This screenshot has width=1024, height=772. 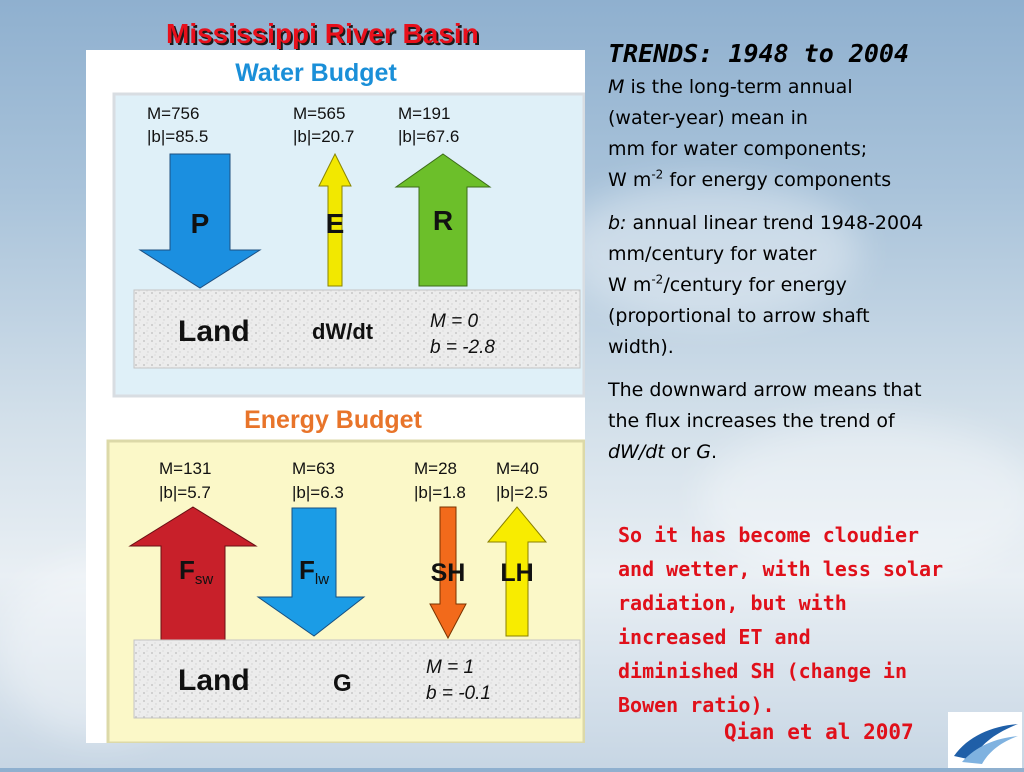 What do you see at coordinates (714, 452) in the screenshot?
I see `arrow-note-period: .` at bounding box center [714, 452].